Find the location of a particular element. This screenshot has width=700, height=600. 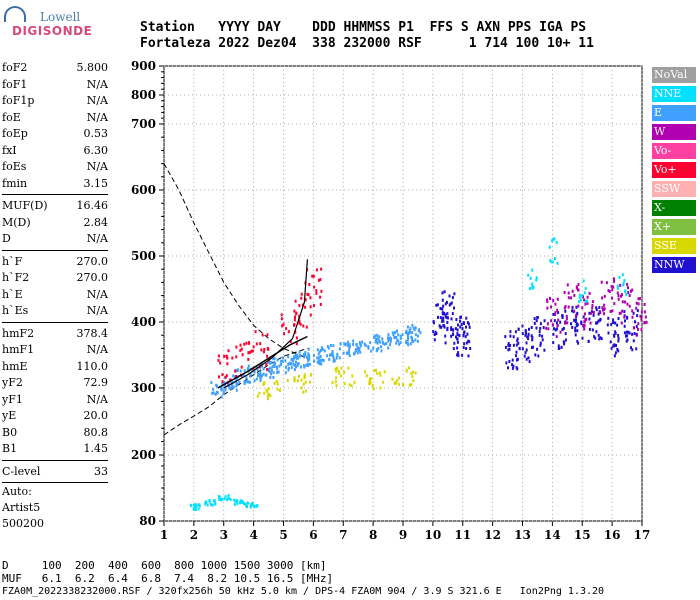

param-name: fmin is located at coordinates (15, 183).